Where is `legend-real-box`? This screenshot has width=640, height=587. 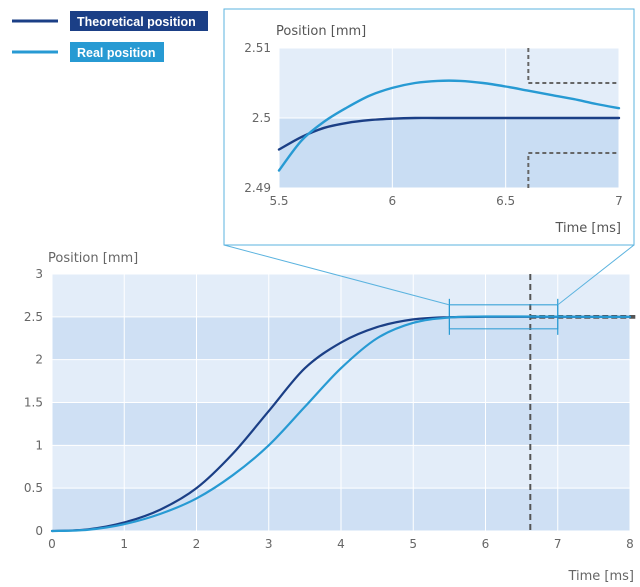
legend-real-box is located at coordinates (117, 52).